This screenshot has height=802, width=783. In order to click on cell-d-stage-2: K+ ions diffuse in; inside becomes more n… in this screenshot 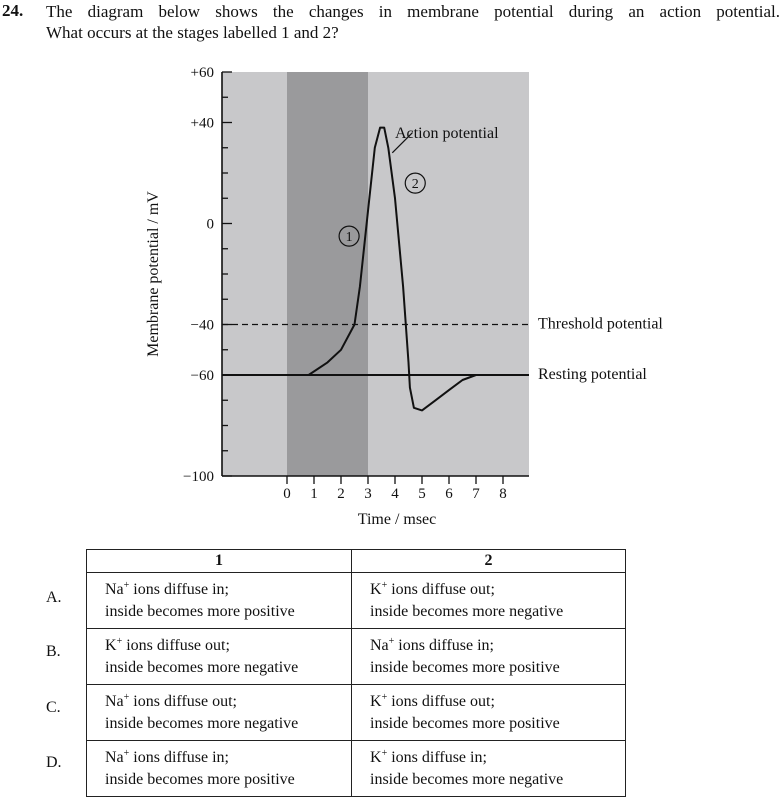, I will do `click(488, 768)`.